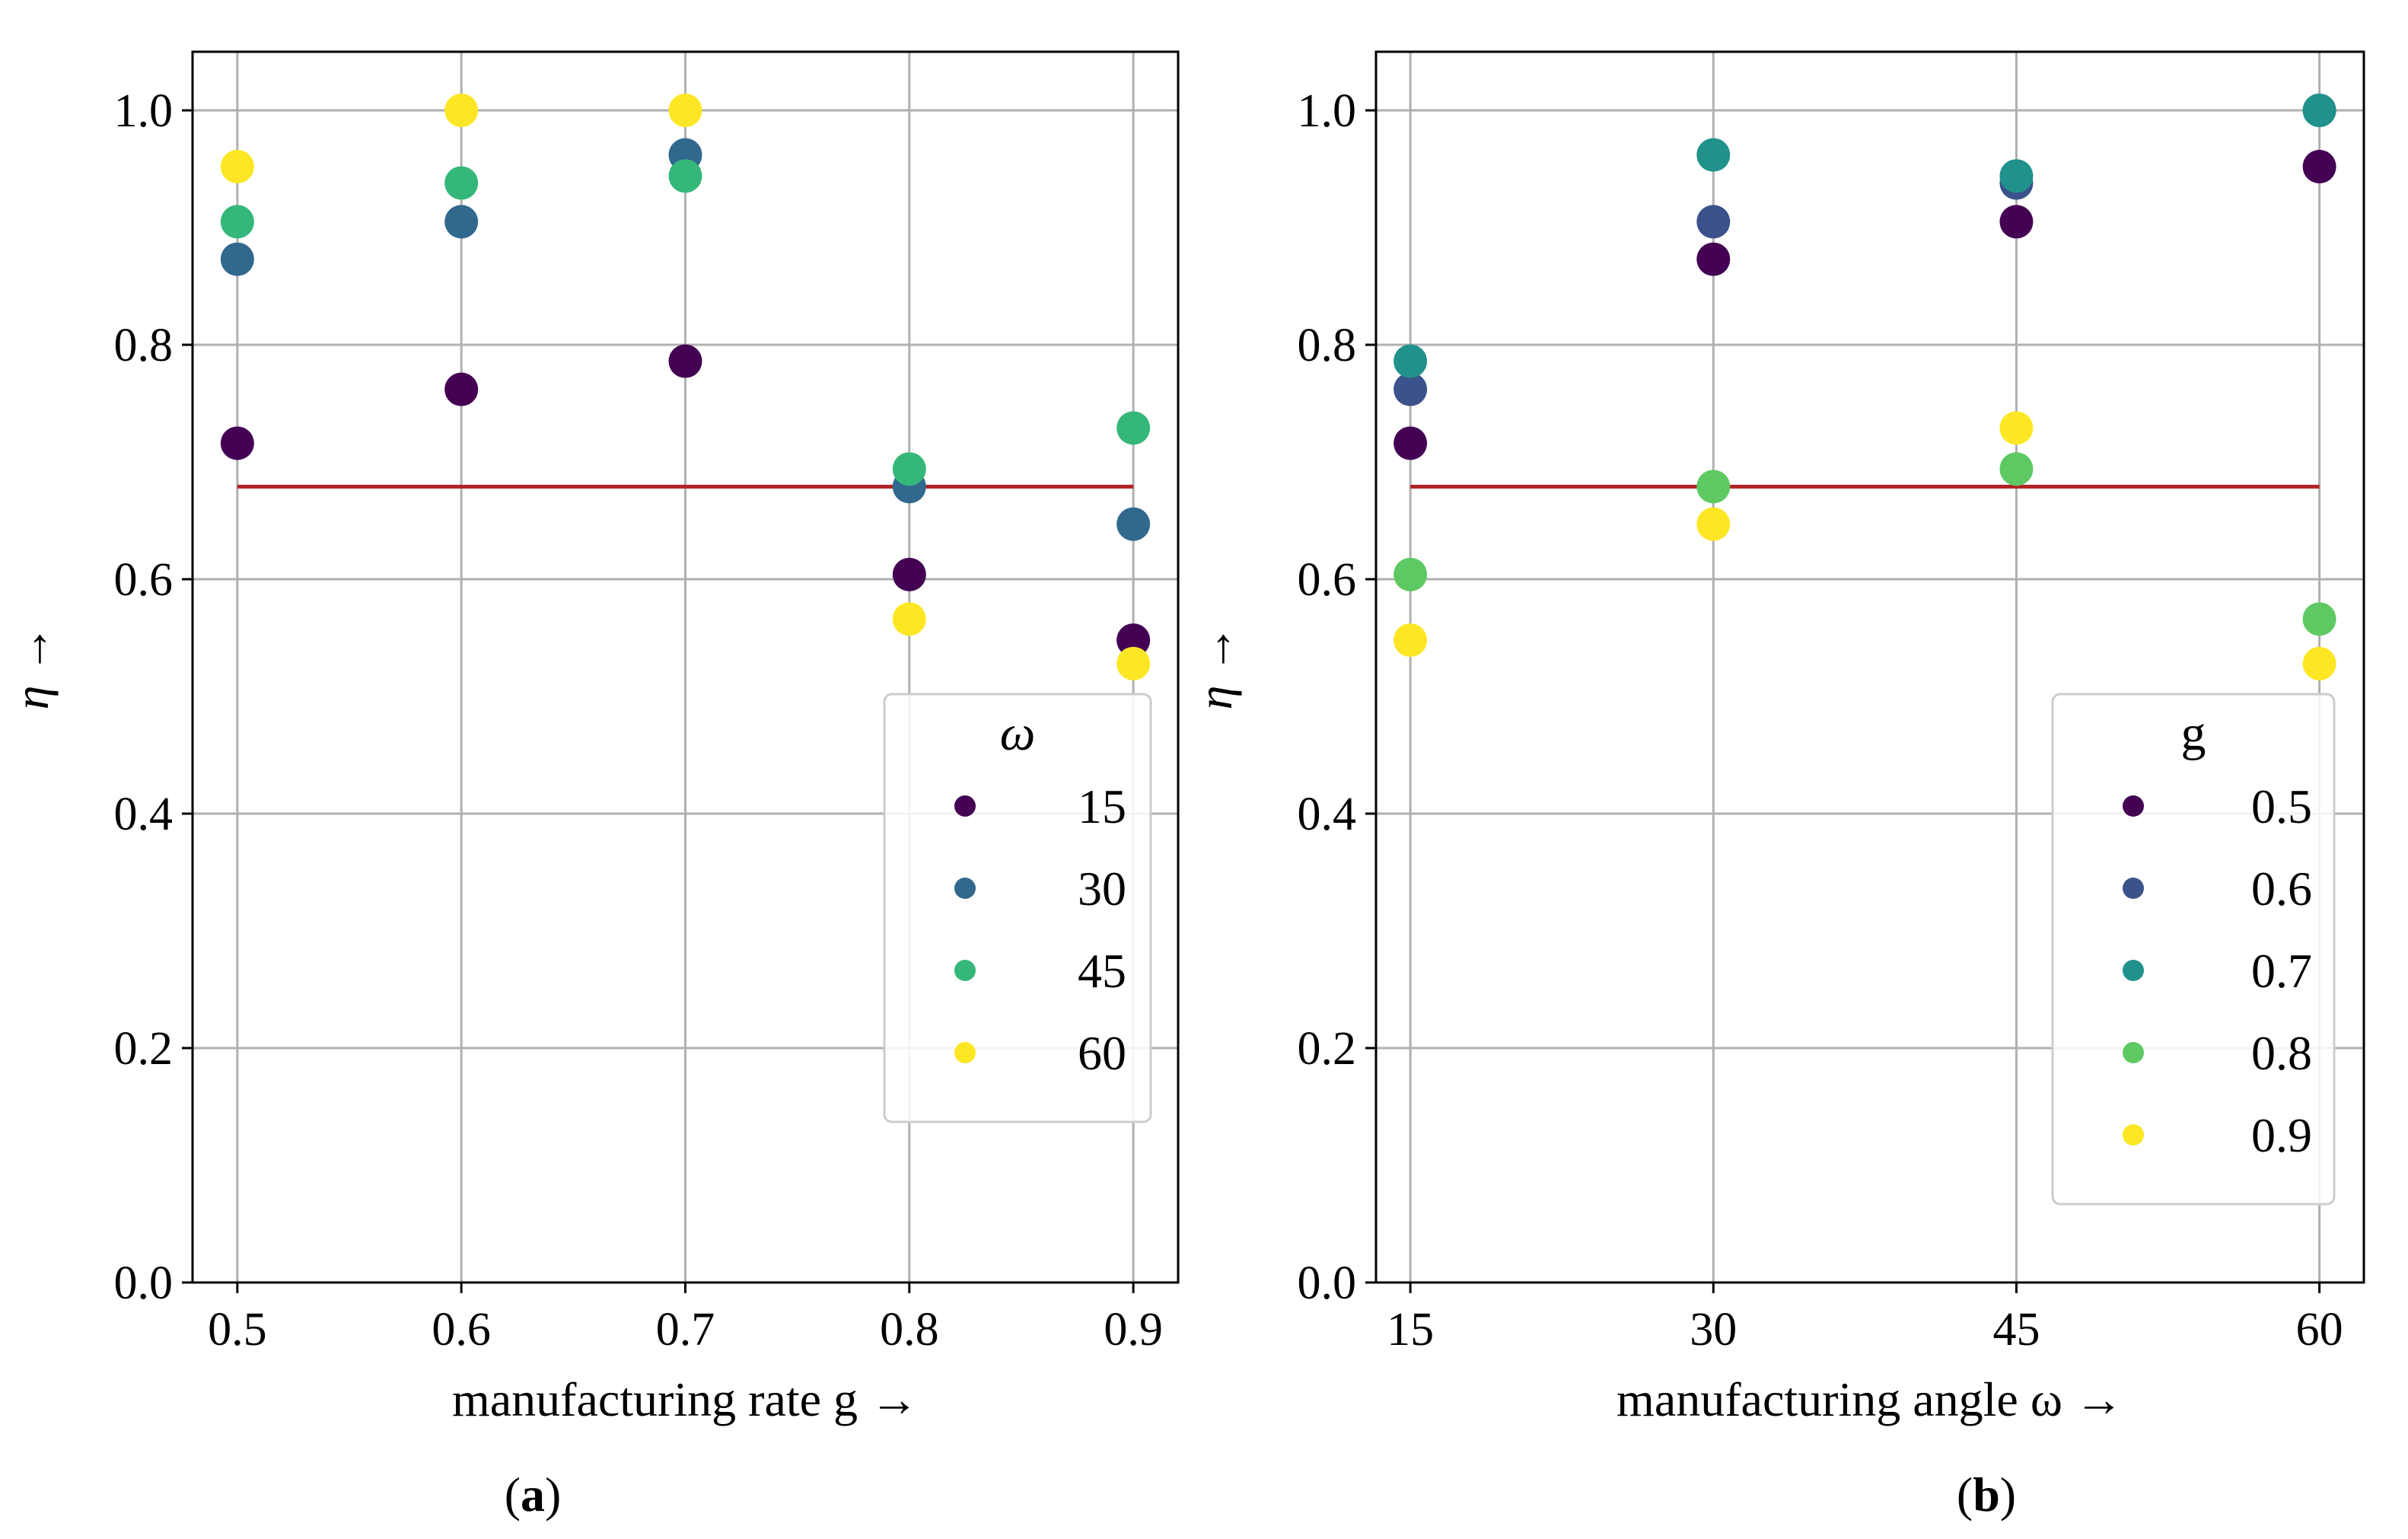 The height and width of the screenshot is (1539, 2408). What do you see at coordinates (2281, 806) in the screenshot?
I see `legend-label: 0.5` at bounding box center [2281, 806].